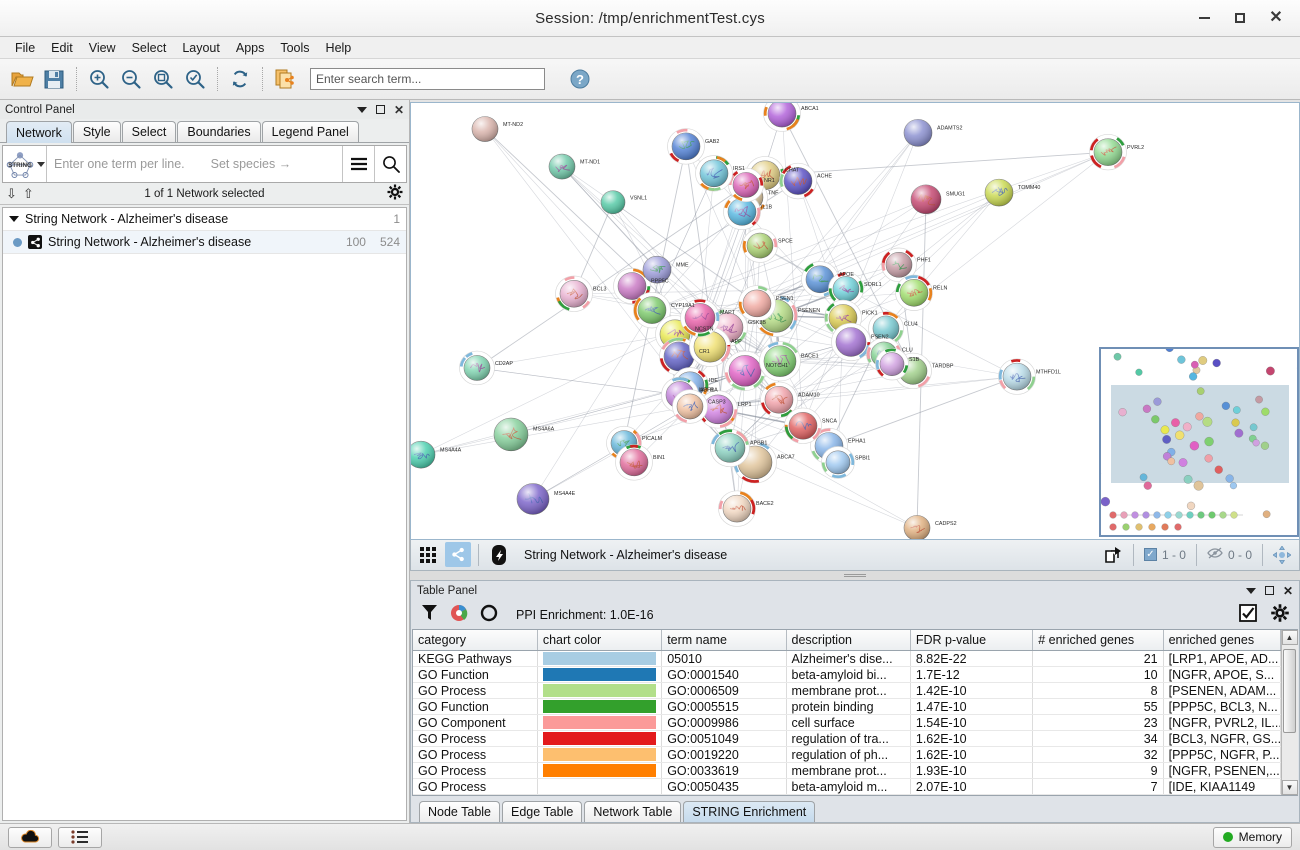 This screenshot has height=850, width=1300. I want to click on menu-apps: Apps, so click(250, 47).